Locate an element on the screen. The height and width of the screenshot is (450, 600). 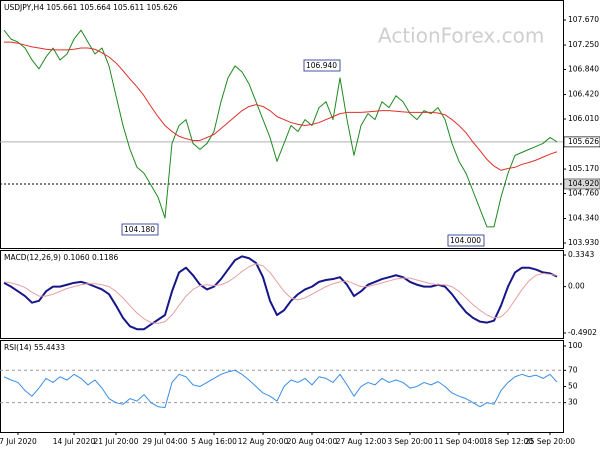
y-tick-label: 100 is located at coordinates (575, 345).